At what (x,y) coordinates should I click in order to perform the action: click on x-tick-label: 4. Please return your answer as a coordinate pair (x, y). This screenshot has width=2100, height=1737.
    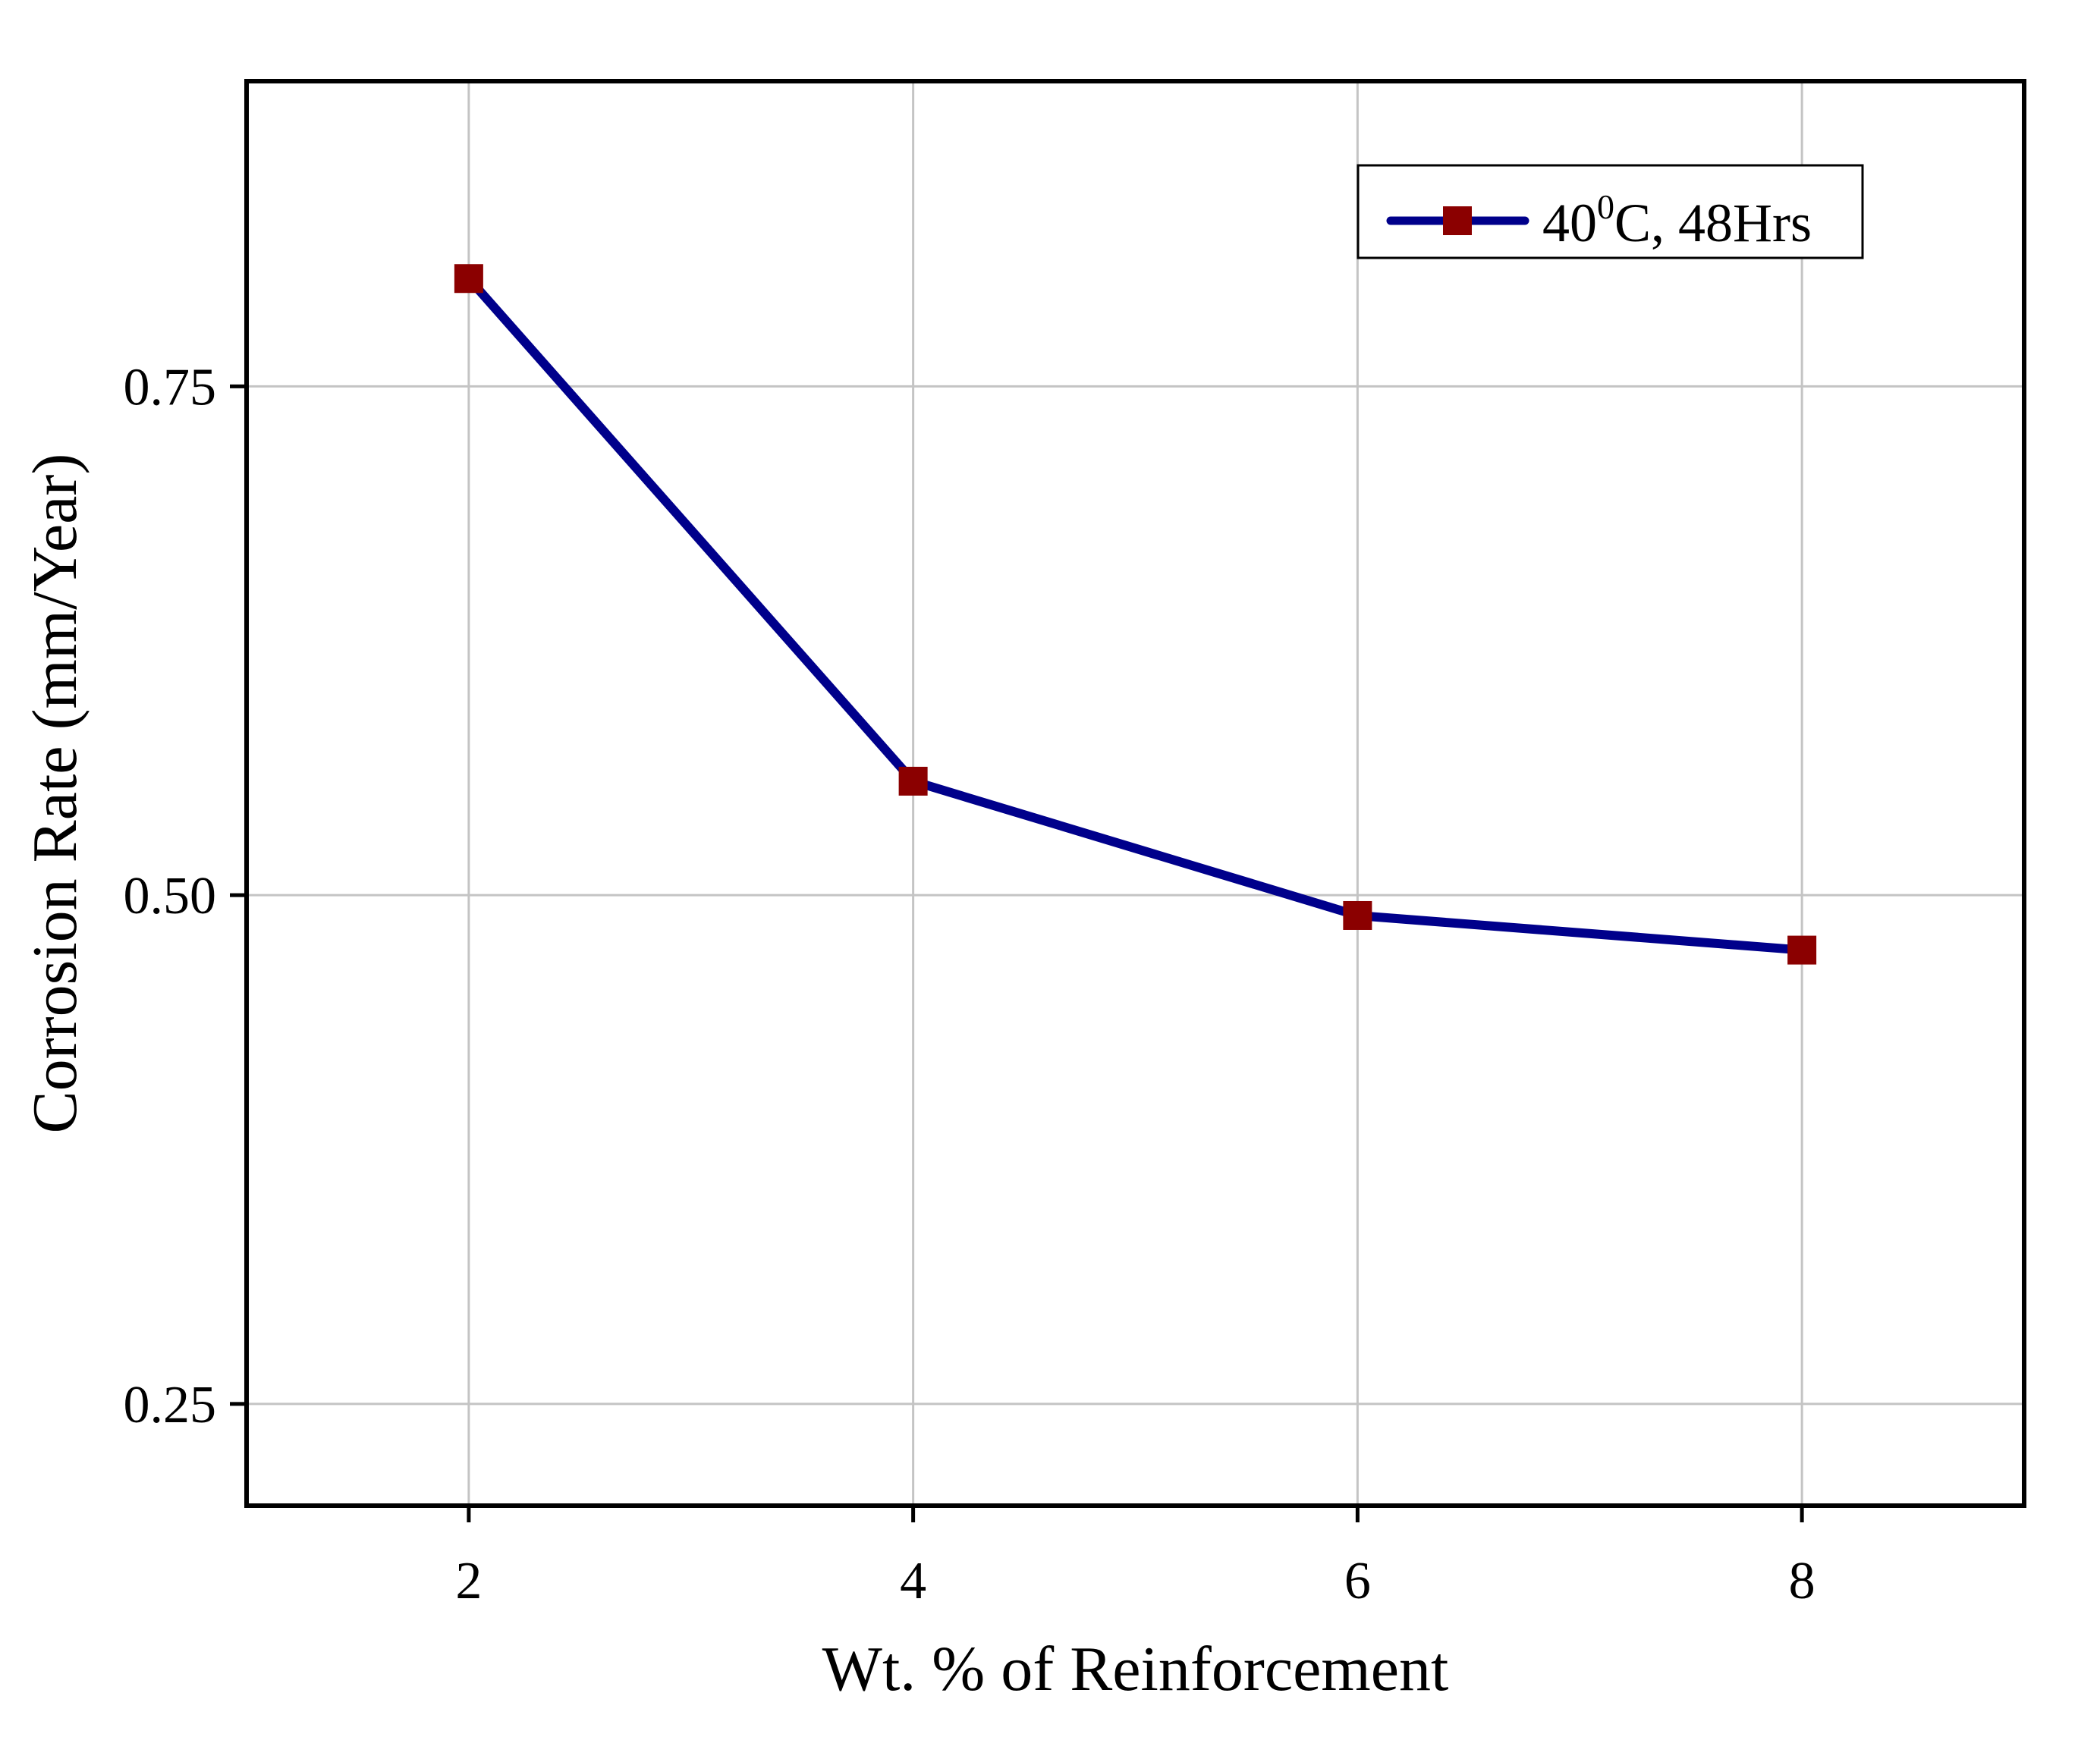
    Looking at the image, I should click on (913, 1581).